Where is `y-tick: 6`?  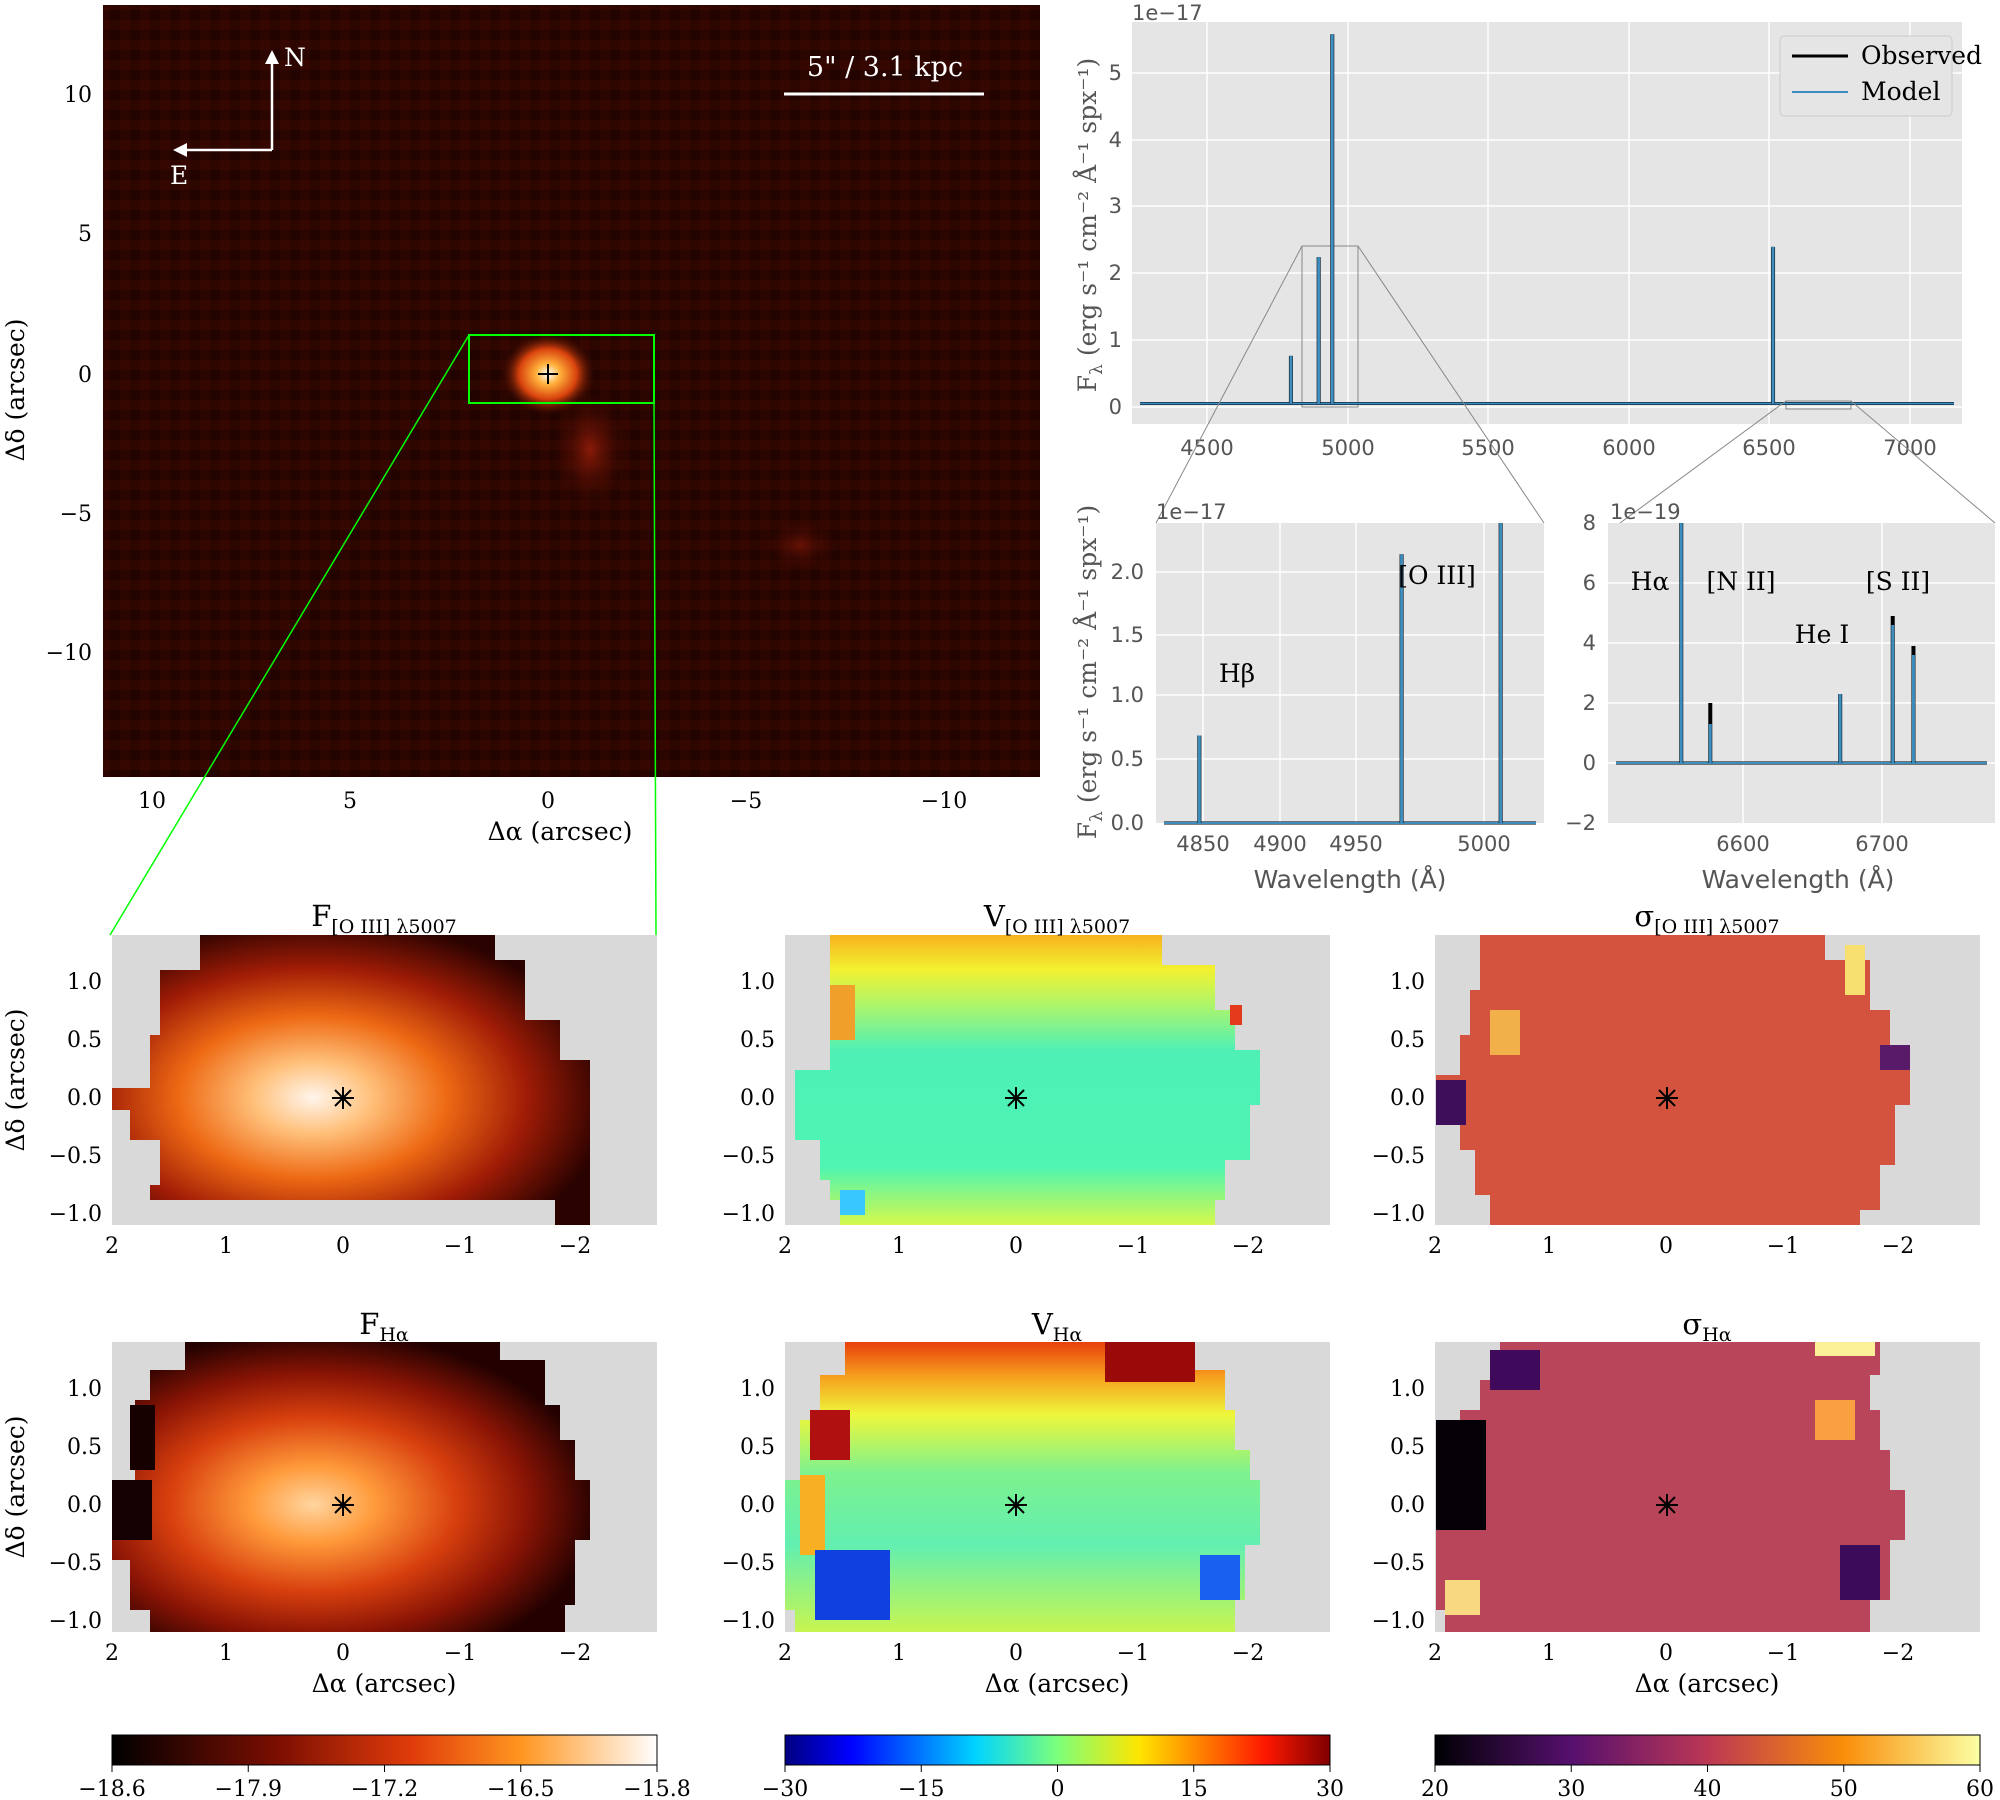 y-tick: 6 is located at coordinates (1589, 583).